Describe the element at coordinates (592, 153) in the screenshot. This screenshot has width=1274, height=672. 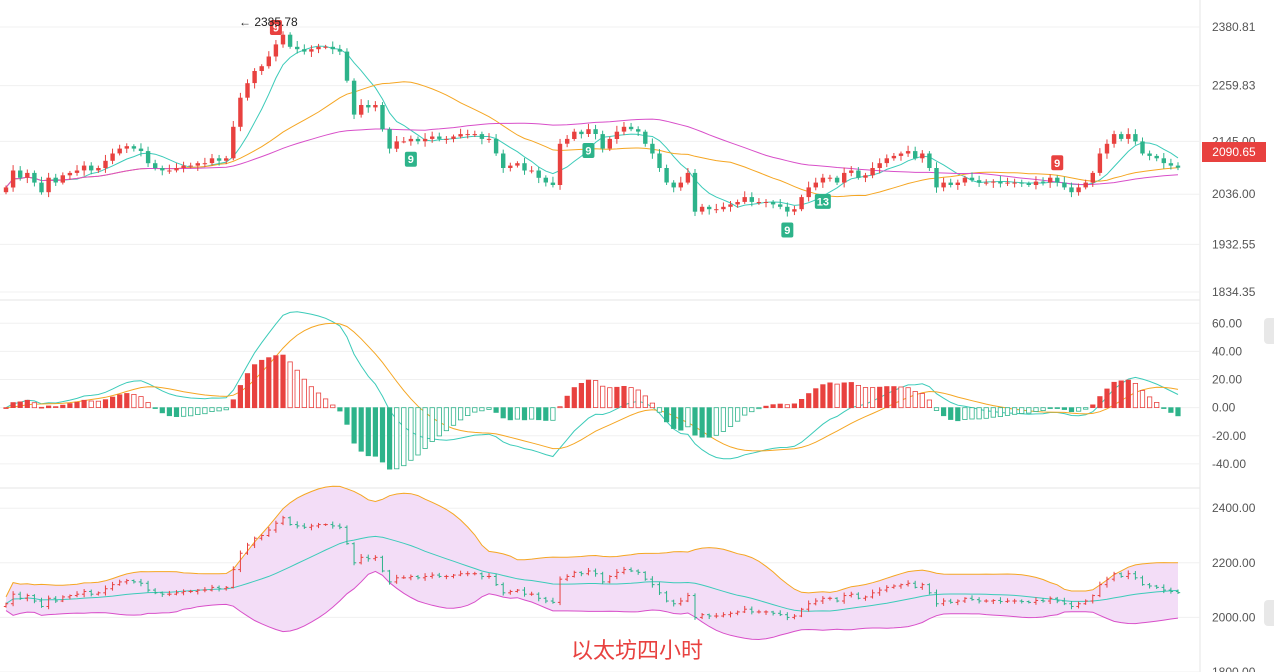
I see `ma-slow-line` at that location.